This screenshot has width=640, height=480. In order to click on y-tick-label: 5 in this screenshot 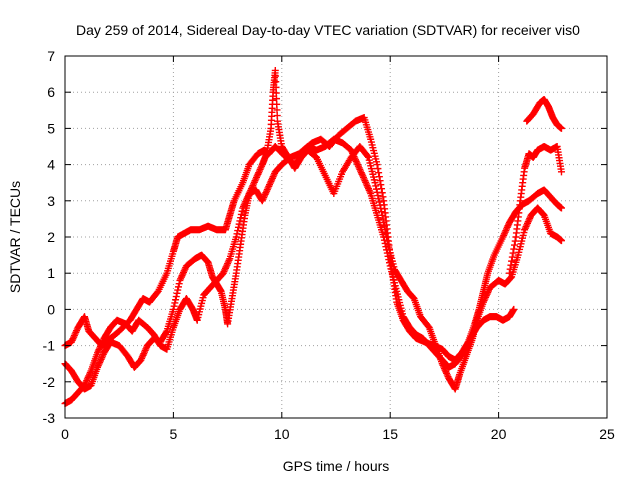, I will do `click(51, 128)`.